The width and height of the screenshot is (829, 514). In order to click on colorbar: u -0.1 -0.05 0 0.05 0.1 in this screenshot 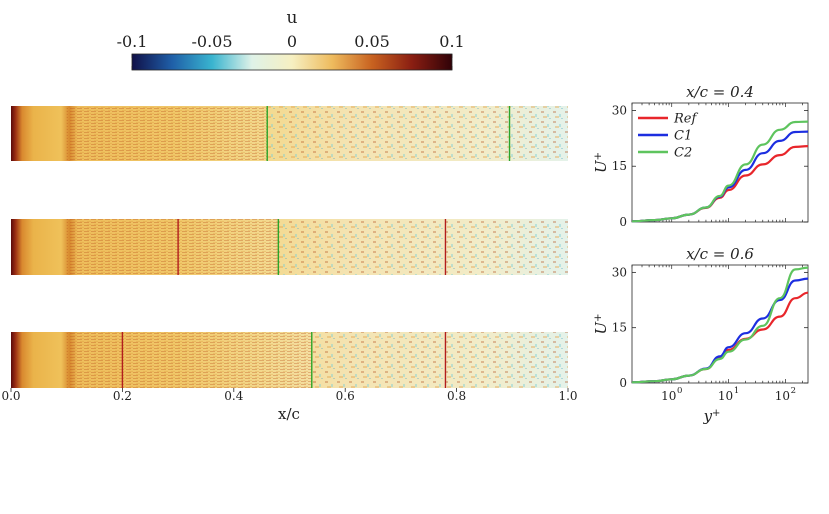, I will do `click(291, 39)`.